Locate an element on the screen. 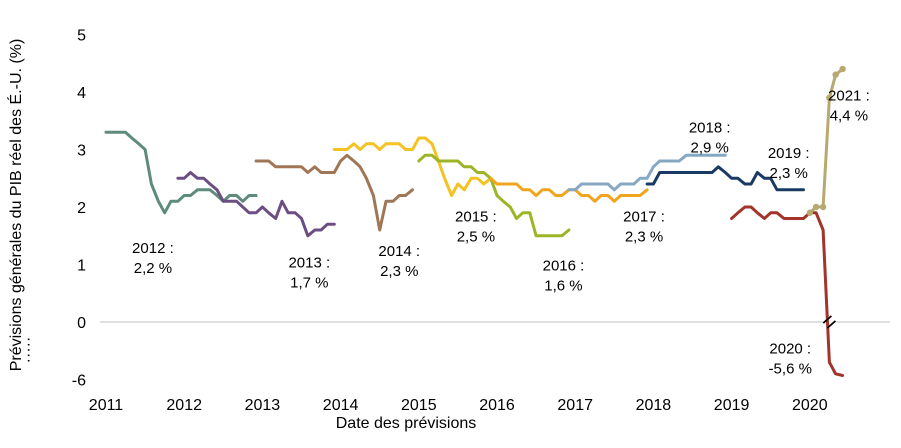 The width and height of the screenshot is (901, 448). annotation-line: 2020 : is located at coordinates (790, 349).